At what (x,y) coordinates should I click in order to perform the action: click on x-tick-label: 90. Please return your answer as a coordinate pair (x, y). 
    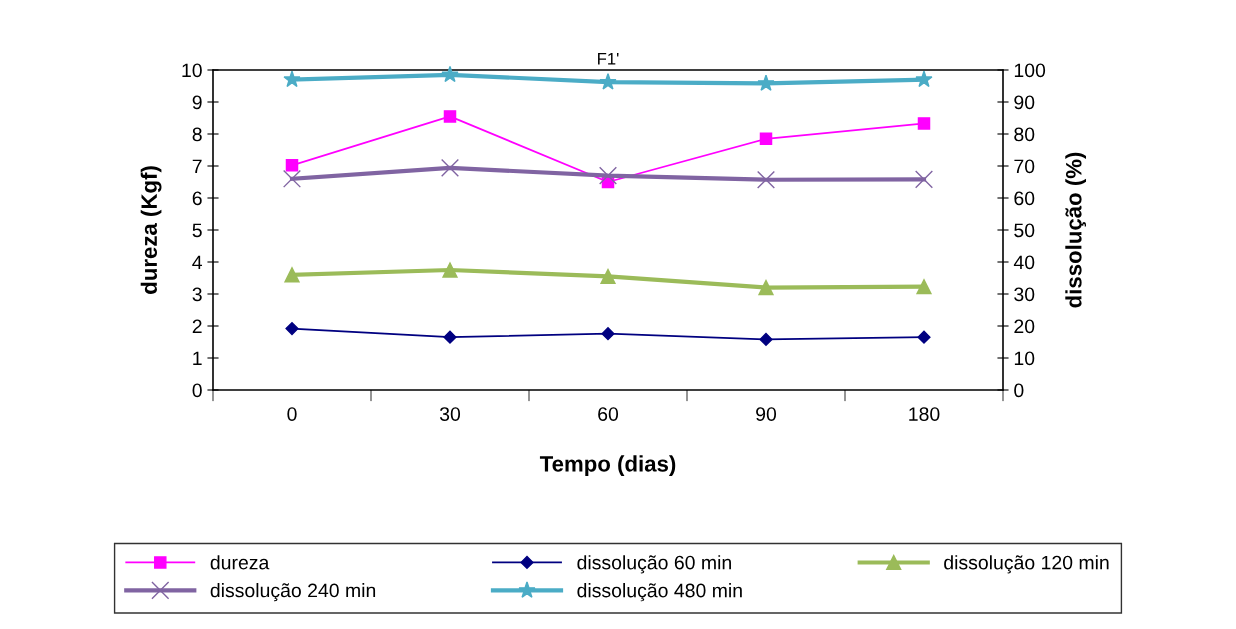
    Looking at the image, I should click on (766, 414).